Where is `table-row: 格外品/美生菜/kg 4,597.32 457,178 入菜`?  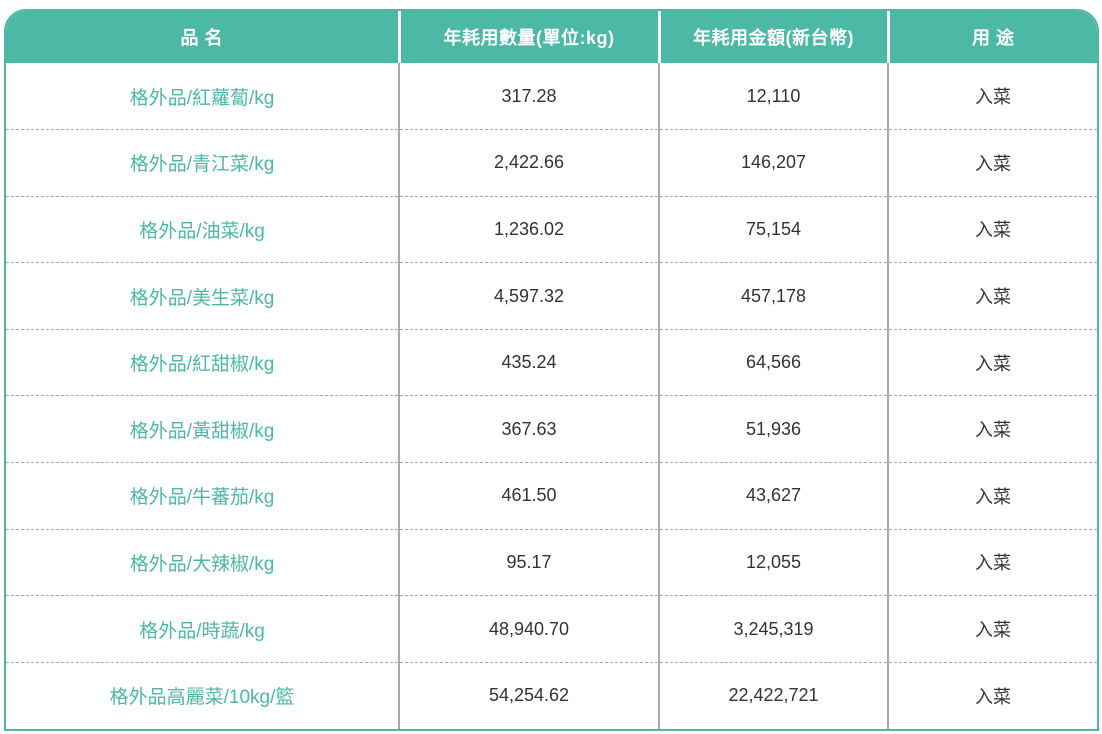 table-row: 格外品/美生菜/kg 4,597.32 457,178 入菜 is located at coordinates (551, 296).